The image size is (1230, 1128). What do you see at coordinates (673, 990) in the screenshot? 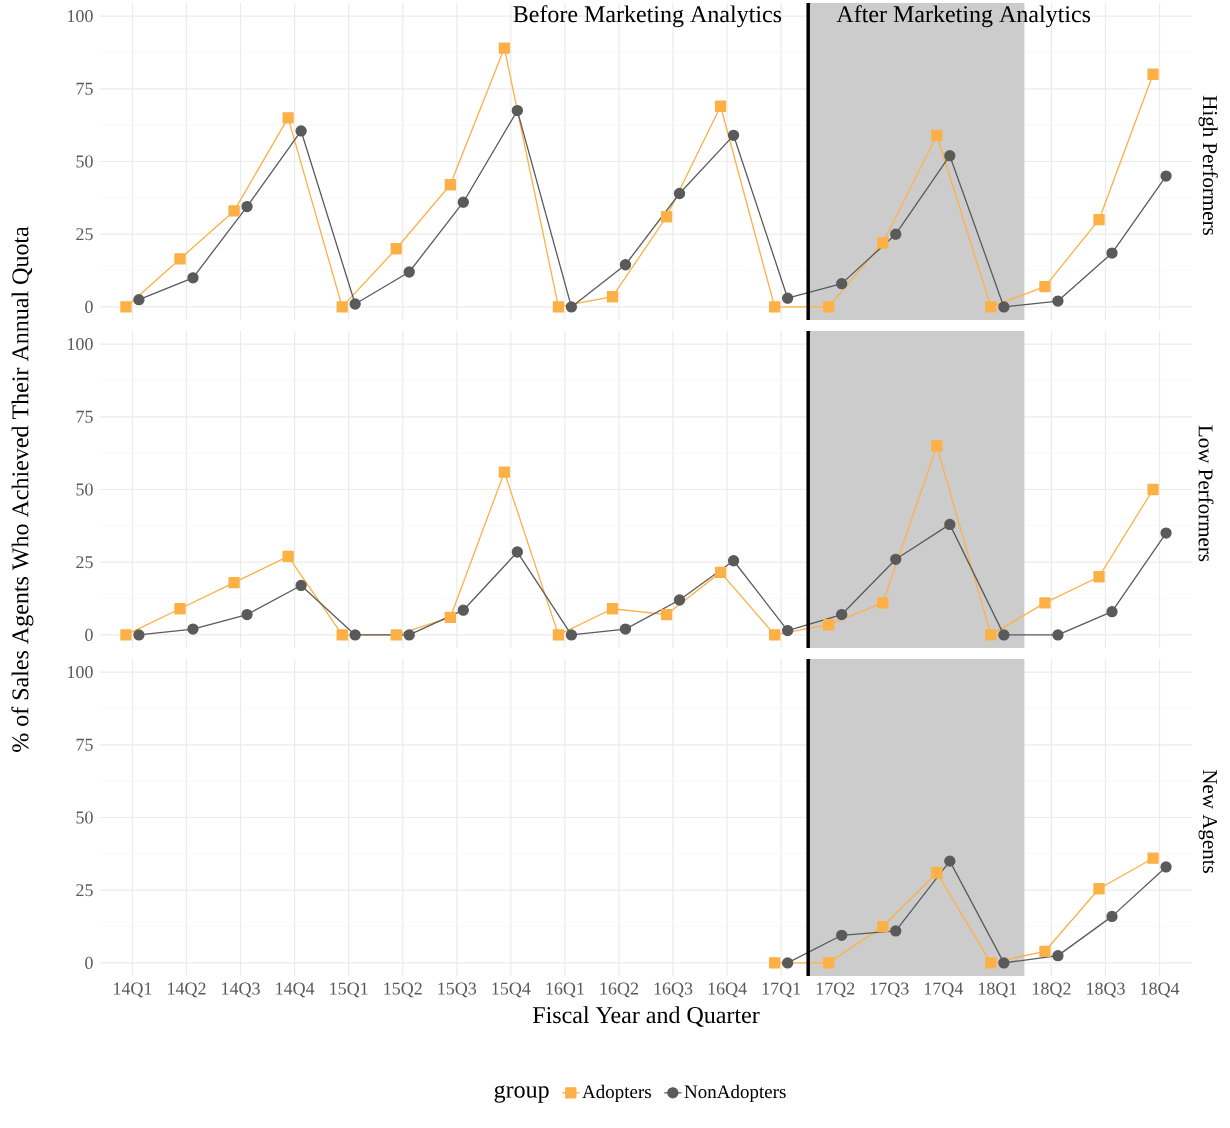
I see `x-tick-label: 16Q3` at bounding box center [673, 990].